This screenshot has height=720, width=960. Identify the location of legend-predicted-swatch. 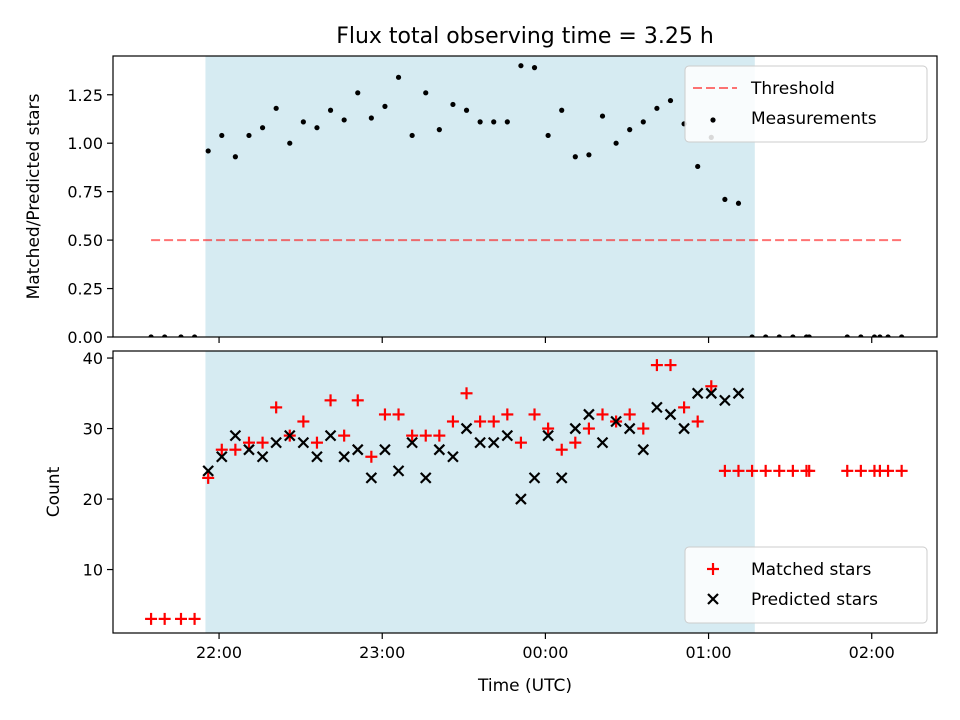
(713, 599).